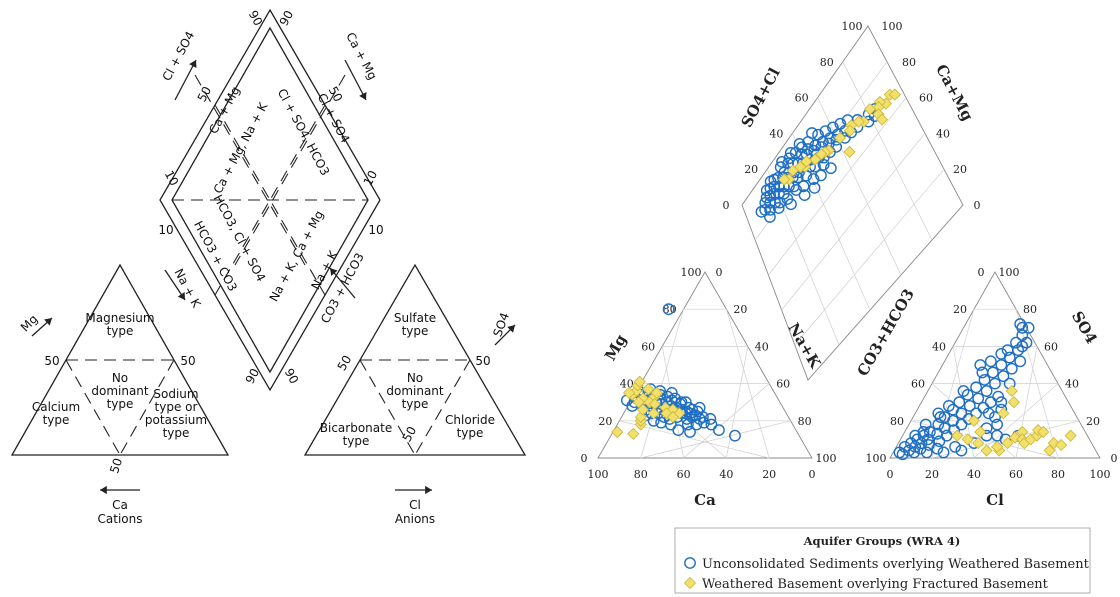 The height and width of the screenshot is (597, 1120). What do you see at coordinates (705, 500) in the screenshot?
I see `cation-xlabel: Ca` at bounding box center [705, 500].